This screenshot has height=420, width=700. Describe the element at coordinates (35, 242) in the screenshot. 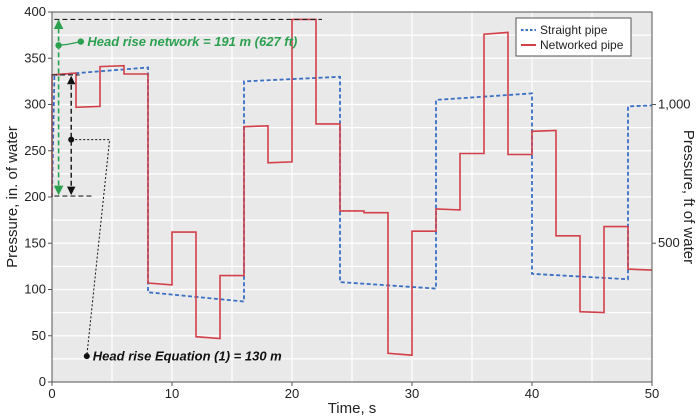

I see `y-tick-label: 150` at that location.